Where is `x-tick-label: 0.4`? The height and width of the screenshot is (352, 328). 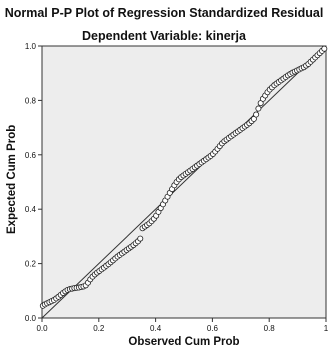 x-tick-label: 0.4 is located at coordinates (156, 328).